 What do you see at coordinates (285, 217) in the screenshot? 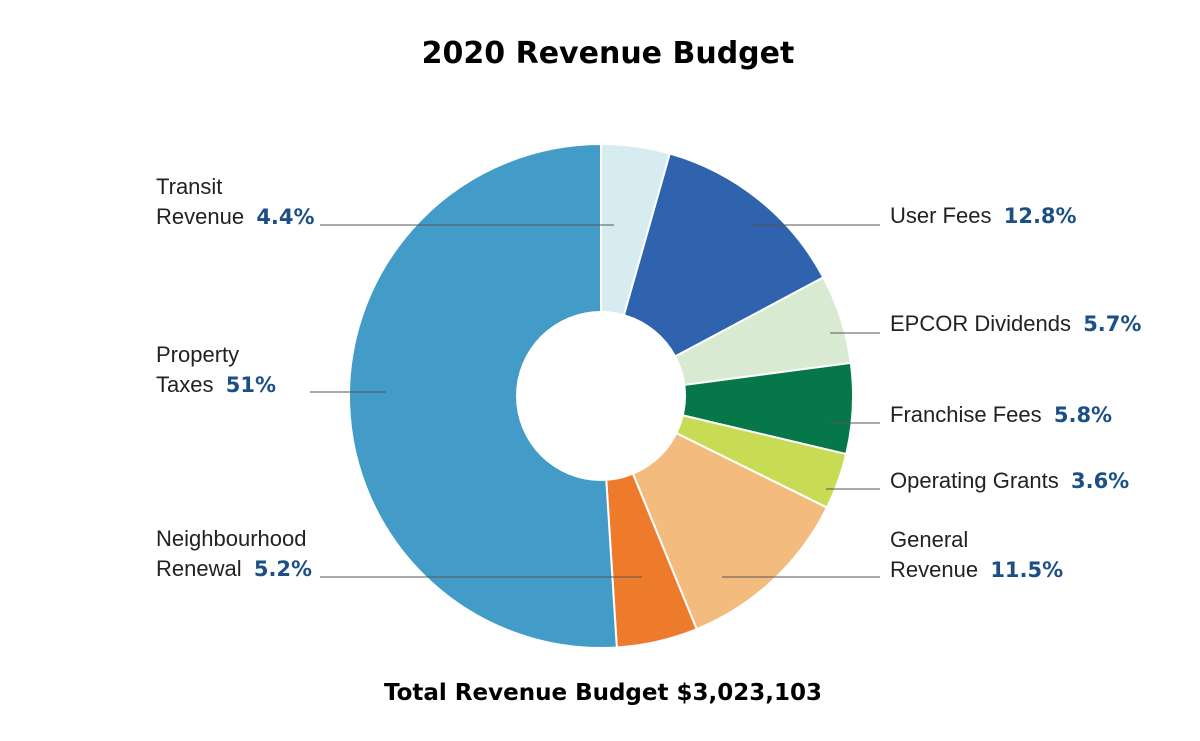
I see `value-label: 4.4%` at bounding box center [285, 217].